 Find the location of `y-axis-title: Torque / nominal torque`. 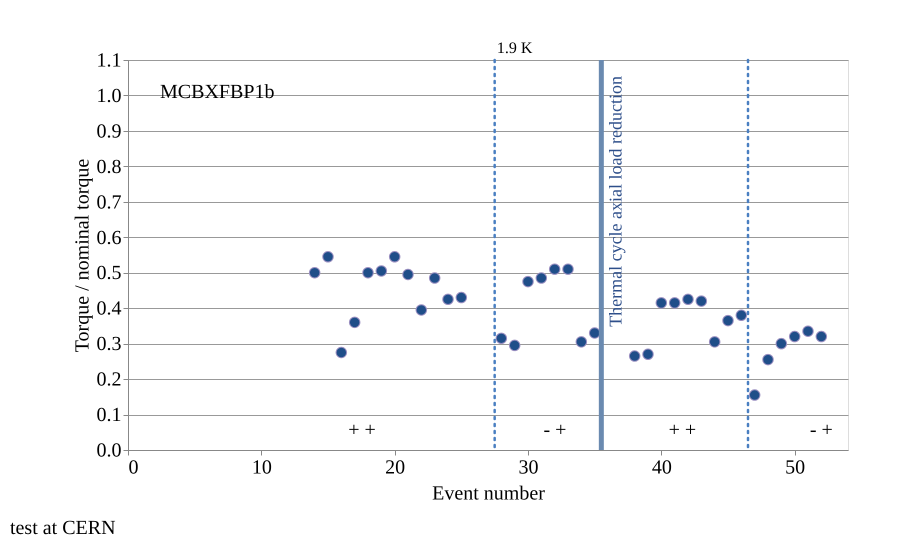

y-axis-title: Torque / nominal torque is located at coordinates (83, 255).